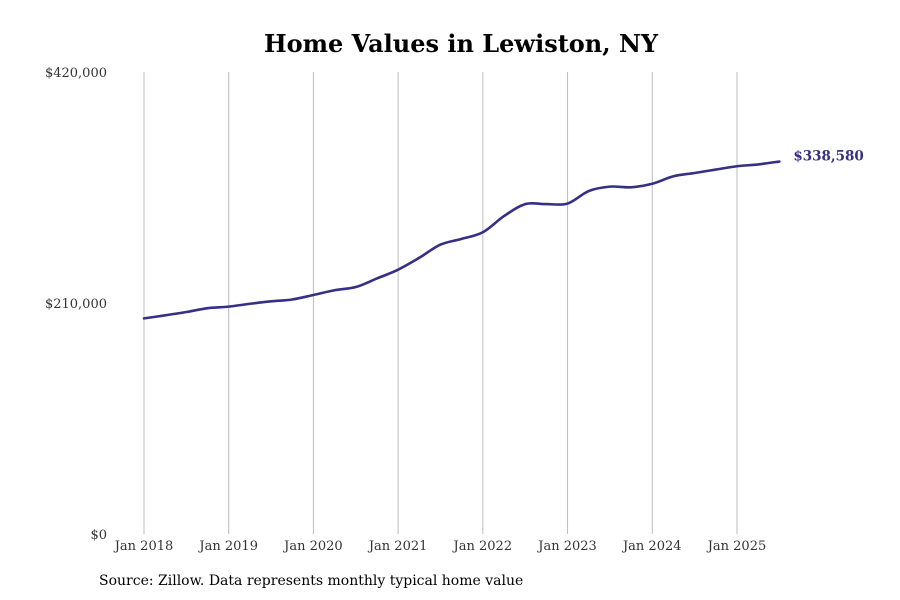 The image size is (900, 600). I want to click on x-tick-label: Jan 2025, so click(736, 546).